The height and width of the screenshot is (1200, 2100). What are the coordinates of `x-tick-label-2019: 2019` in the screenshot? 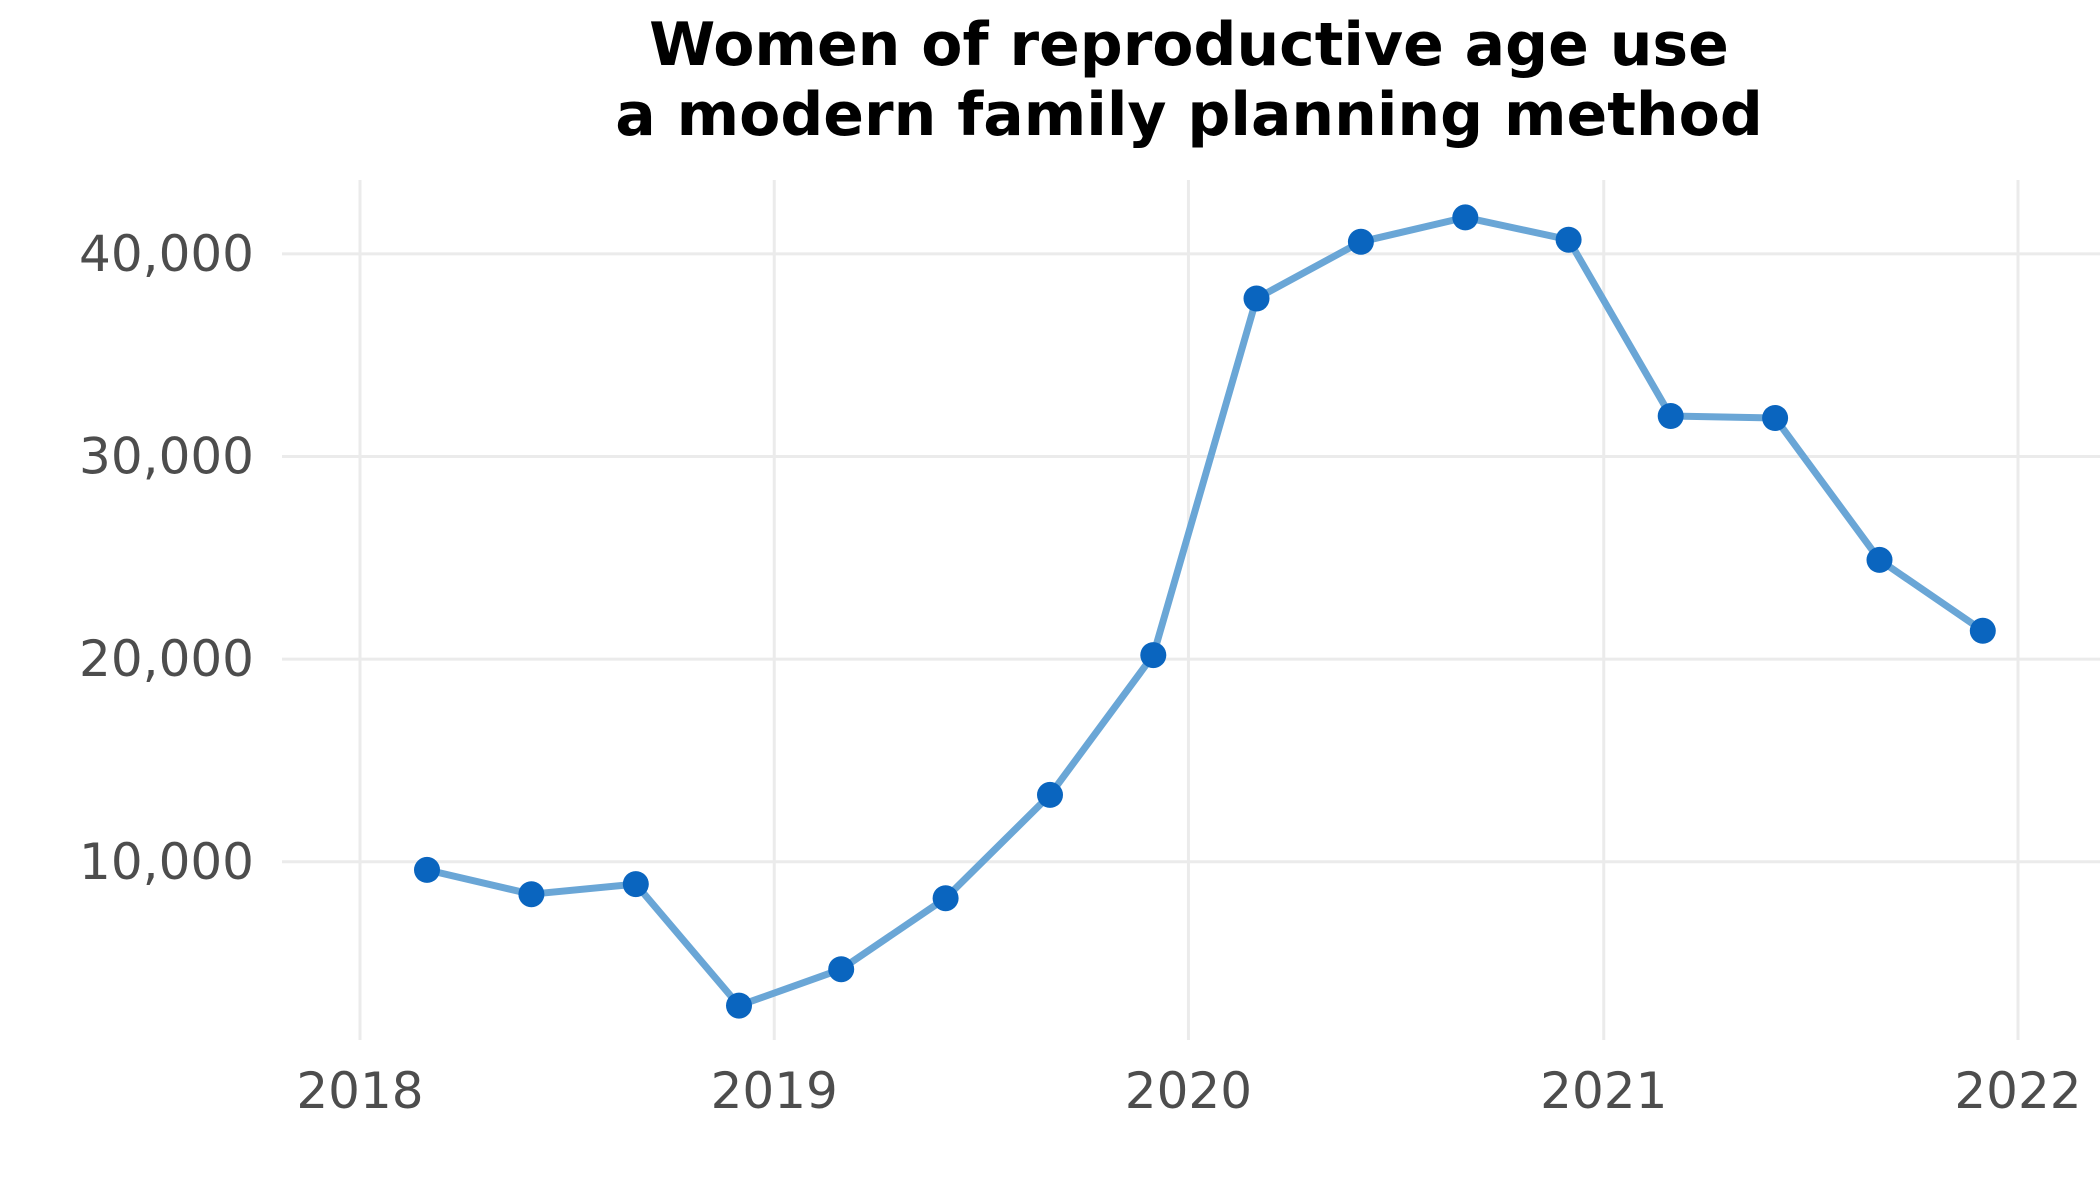 It's located at (774, 1091).